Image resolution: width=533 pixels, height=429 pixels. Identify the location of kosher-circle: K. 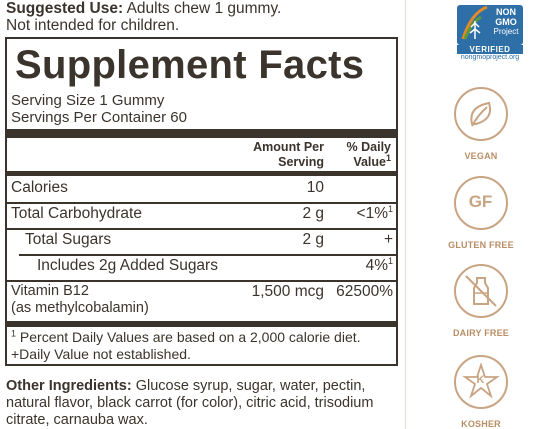
(481, 382).